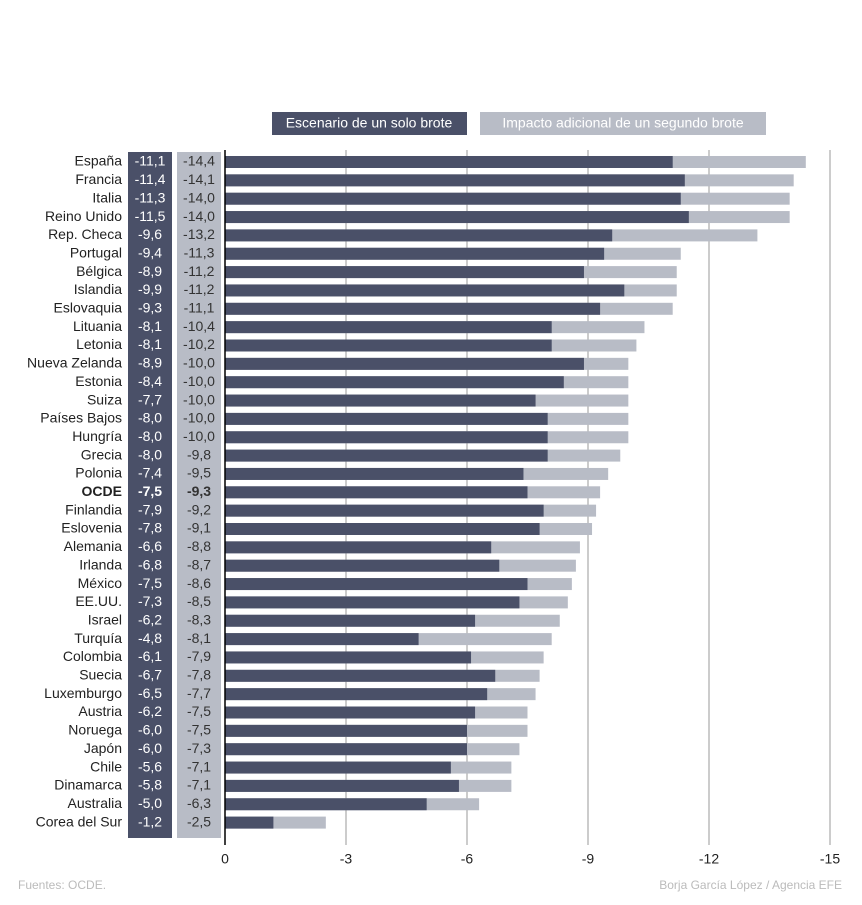  I want to click on y-tick-label: Letonia, so click(99, 344).